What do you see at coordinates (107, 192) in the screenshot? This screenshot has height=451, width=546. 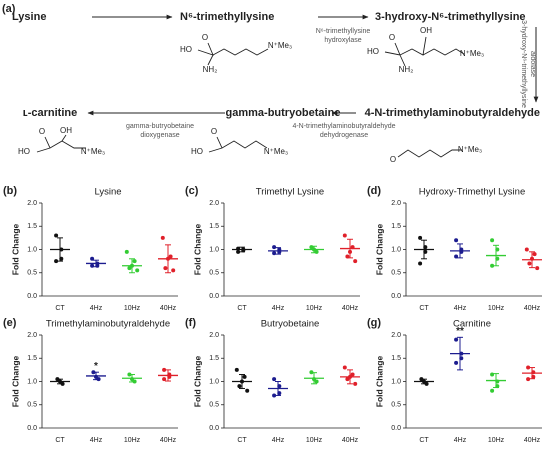 I see `chart-title: Lysine` at bounding box center [107, 192].